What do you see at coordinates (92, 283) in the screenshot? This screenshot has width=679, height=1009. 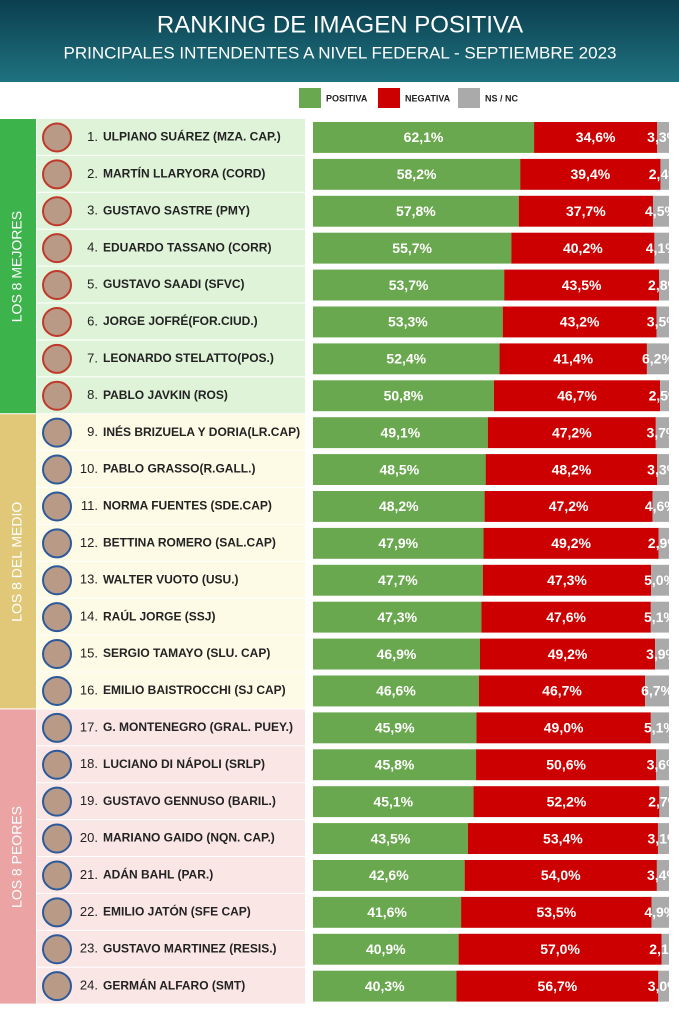 I see `rank: 5.` at bounding box center [92, 283].